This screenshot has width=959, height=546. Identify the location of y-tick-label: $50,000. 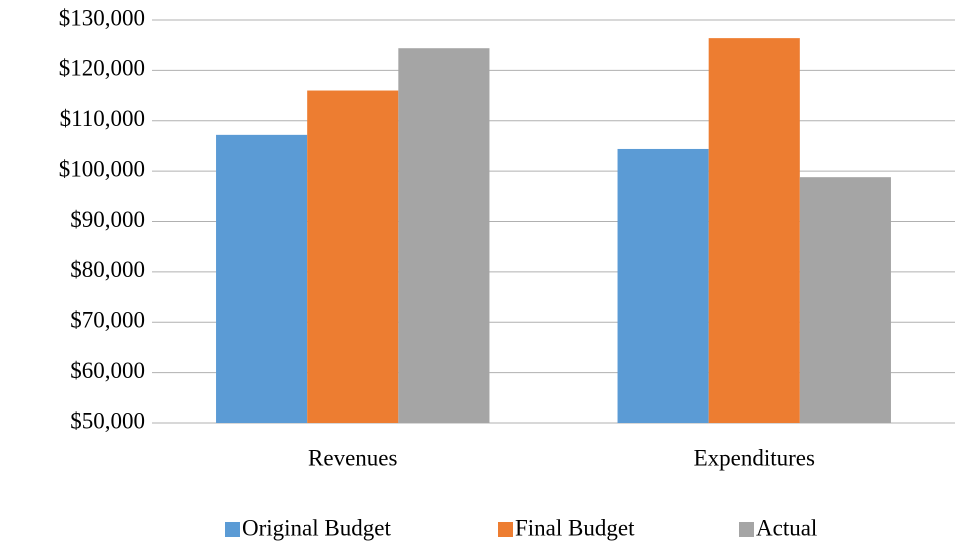
(107, 420).